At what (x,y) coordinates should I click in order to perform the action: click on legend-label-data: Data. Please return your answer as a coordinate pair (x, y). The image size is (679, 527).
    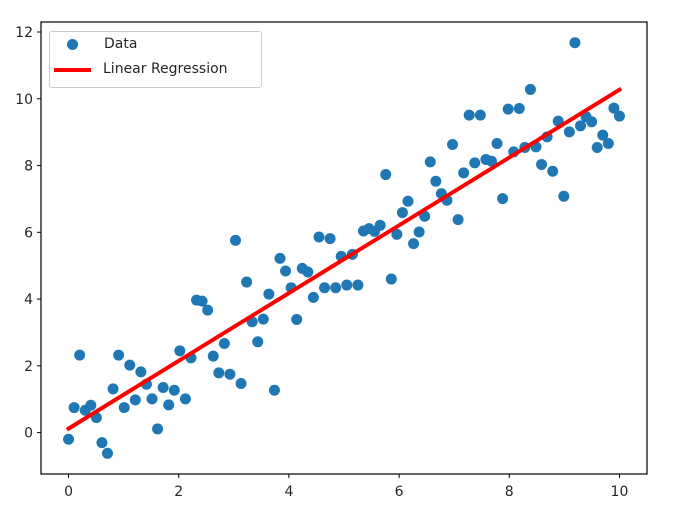
    Looking at the image, I should click on (121, 44).